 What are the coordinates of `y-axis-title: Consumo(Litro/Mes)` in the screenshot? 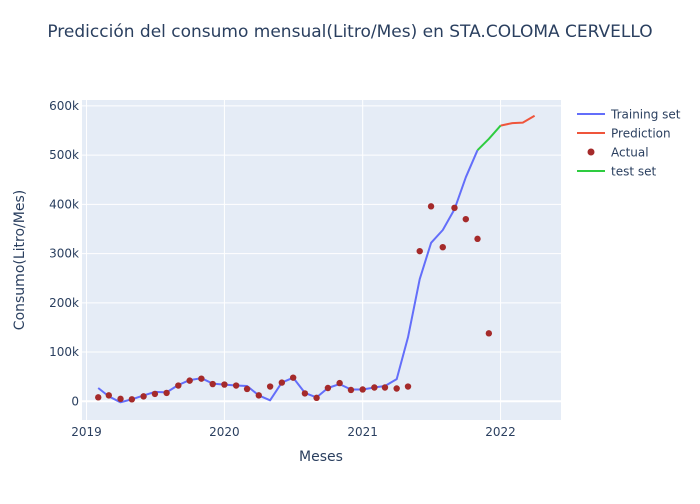 It's located at (20, 260).